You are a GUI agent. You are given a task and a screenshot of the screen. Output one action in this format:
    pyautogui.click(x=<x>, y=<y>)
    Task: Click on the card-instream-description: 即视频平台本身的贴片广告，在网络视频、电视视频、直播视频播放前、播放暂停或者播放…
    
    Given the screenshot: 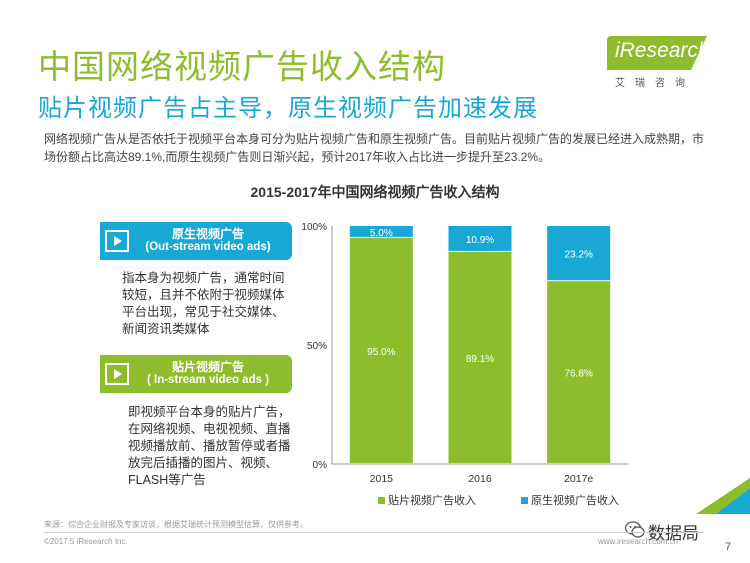 What is the action you would take?
    pyautogui.click(x=209, y=446)
    